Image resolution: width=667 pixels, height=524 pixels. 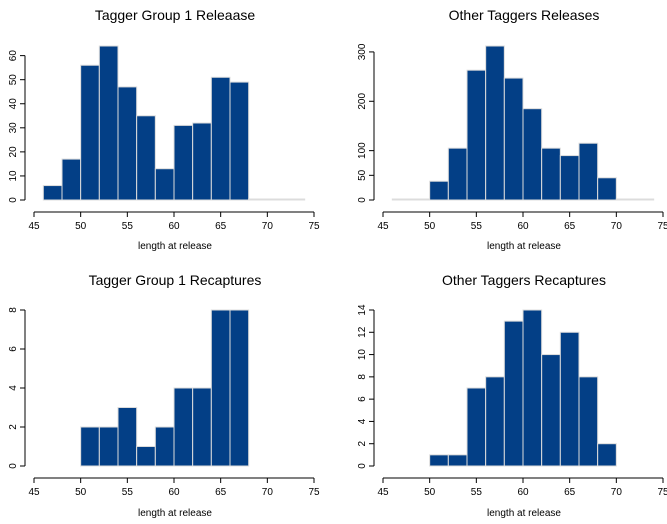 What do you see at coordinates (175, 280) in the screenshot?
I see `panel-title: Tagger Group 1 Recaptures` at bounding box center [175, 280].